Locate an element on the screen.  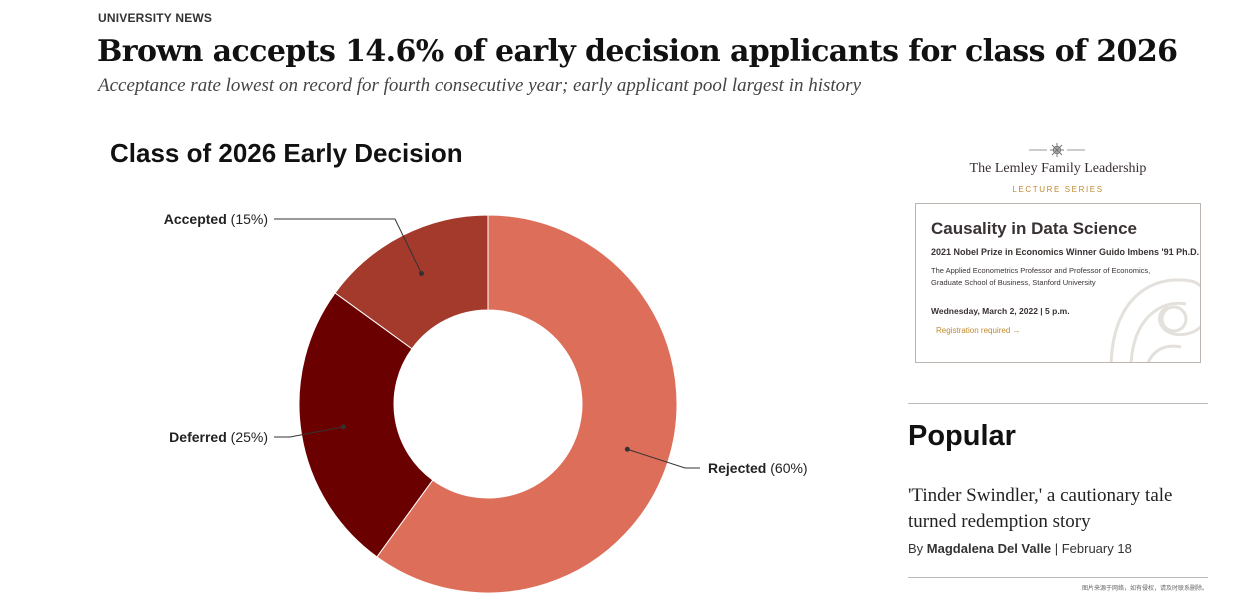
leader-line-accepted is located at coordinates (348, 246).